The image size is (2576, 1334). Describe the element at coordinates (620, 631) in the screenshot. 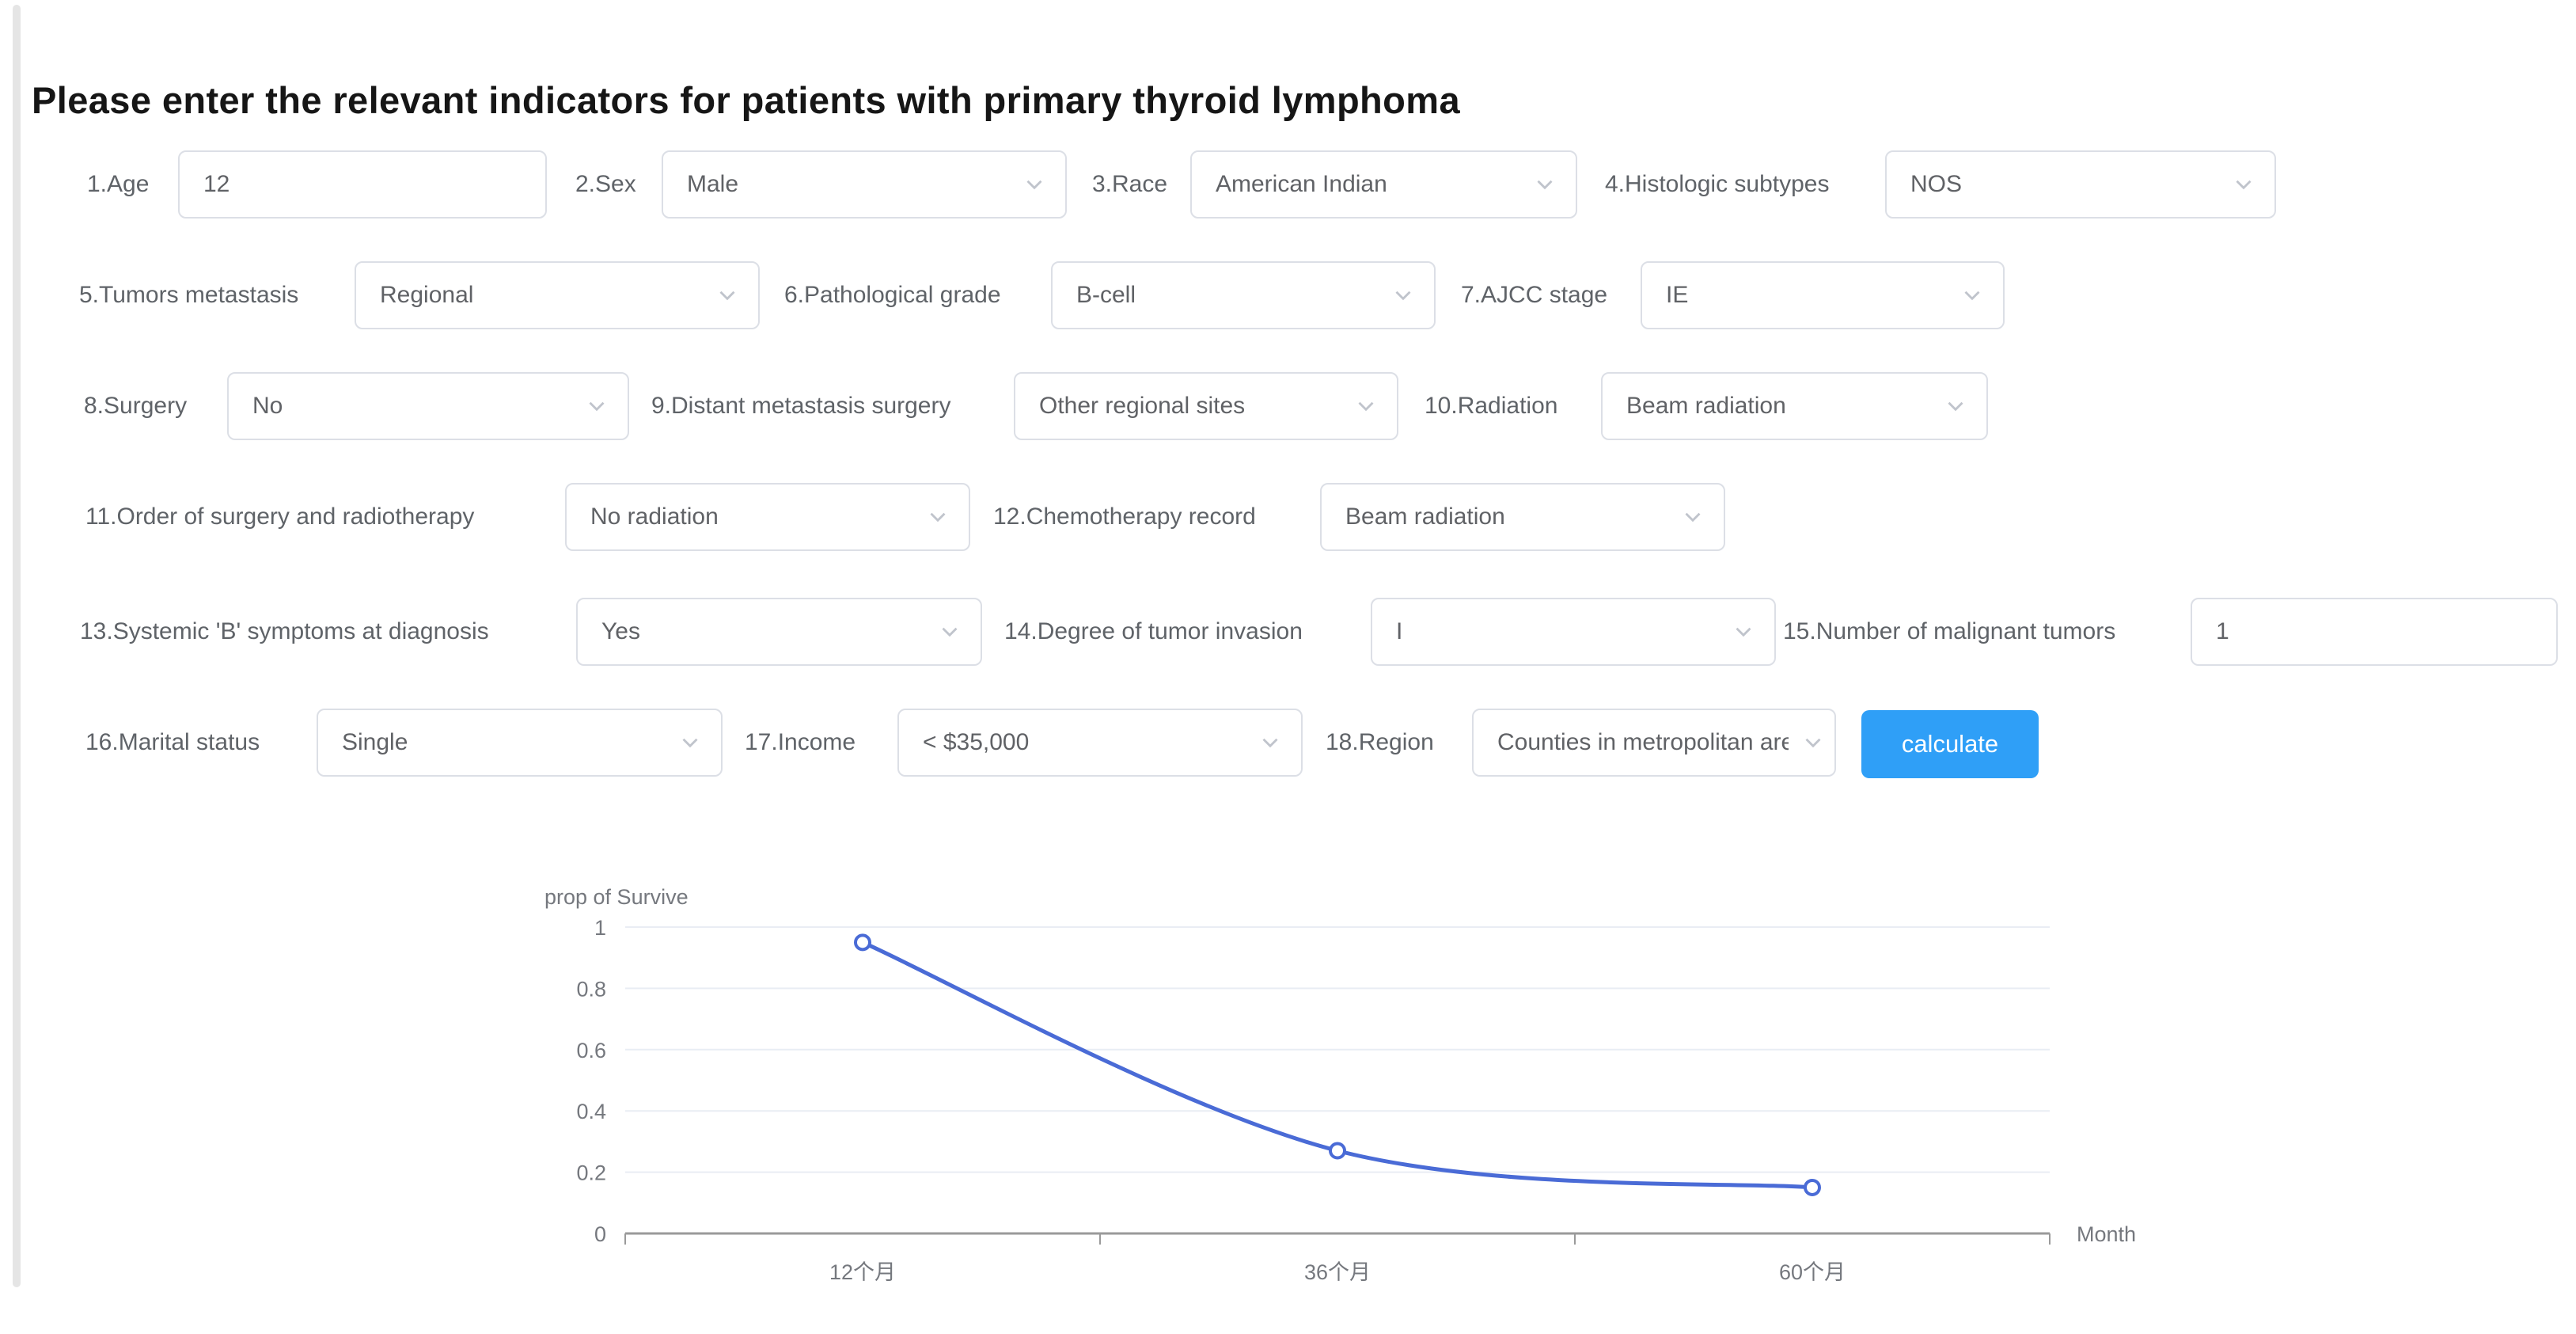

I see `b-symptoms-value: Yes` at that location.